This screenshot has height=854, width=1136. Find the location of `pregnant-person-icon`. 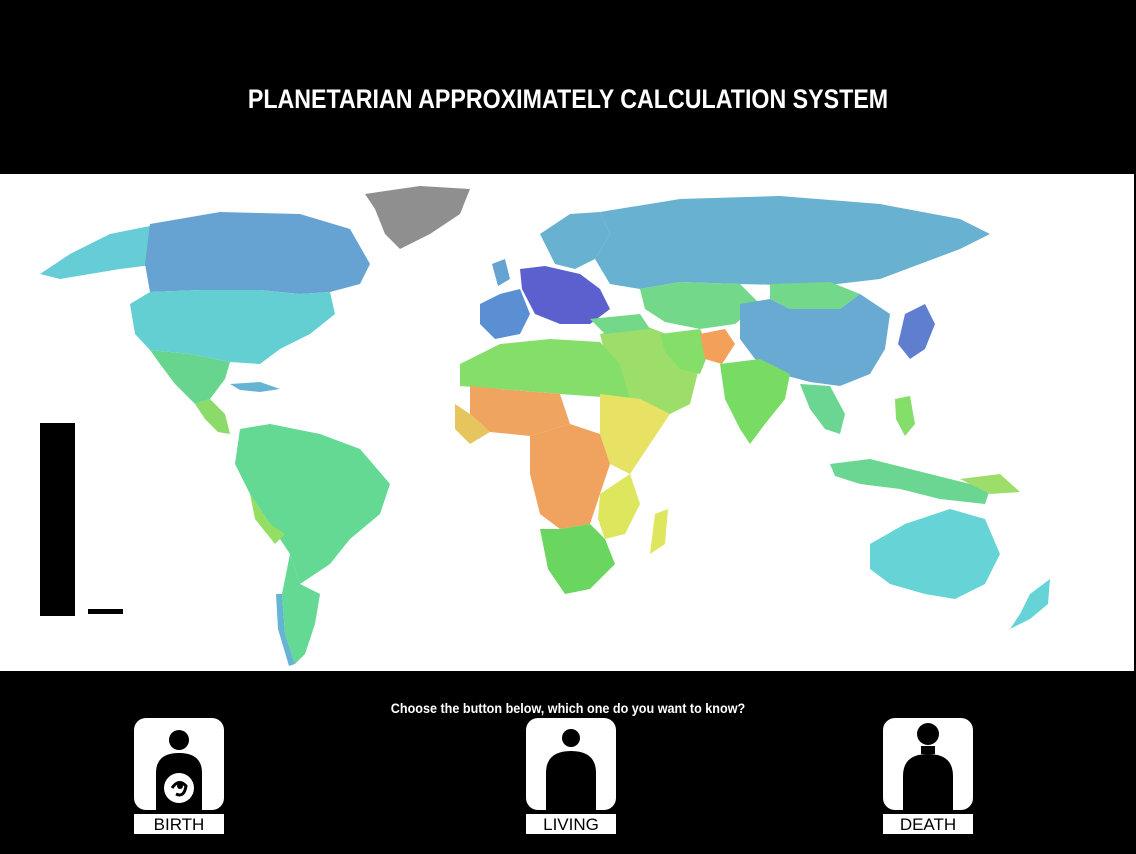

pregnant-person-icon is located at coordinates (179, 770).